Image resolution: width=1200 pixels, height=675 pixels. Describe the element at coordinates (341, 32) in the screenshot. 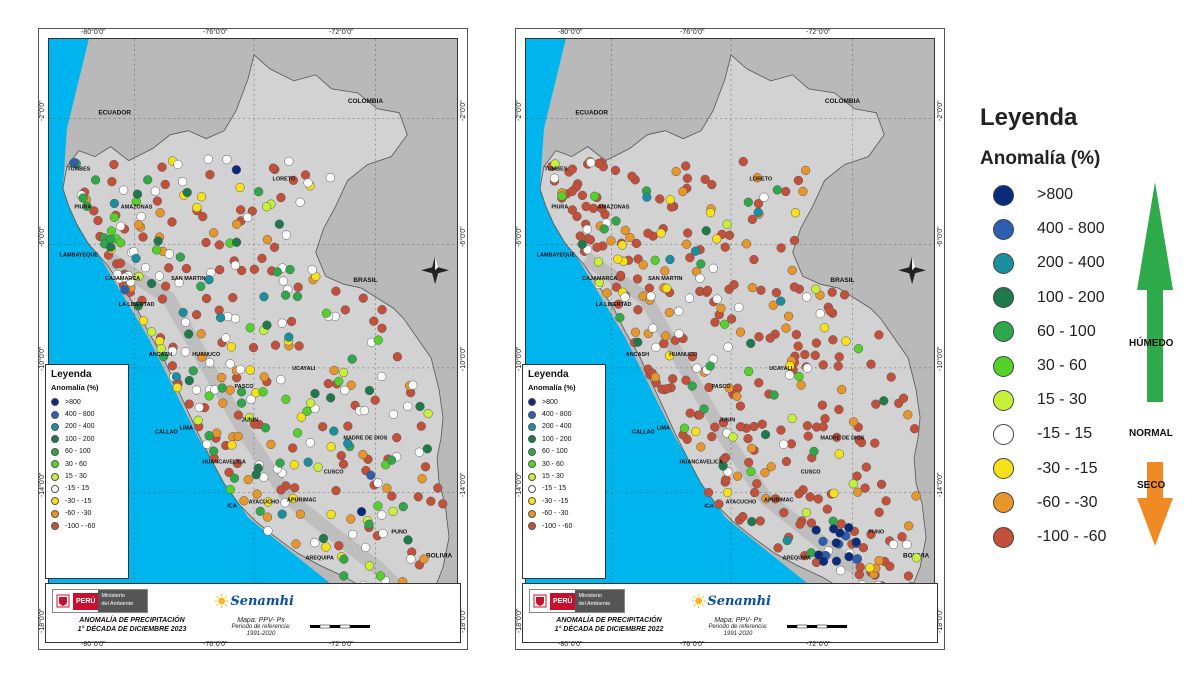

I see `longitude-label: -72°0'0"` at that location.